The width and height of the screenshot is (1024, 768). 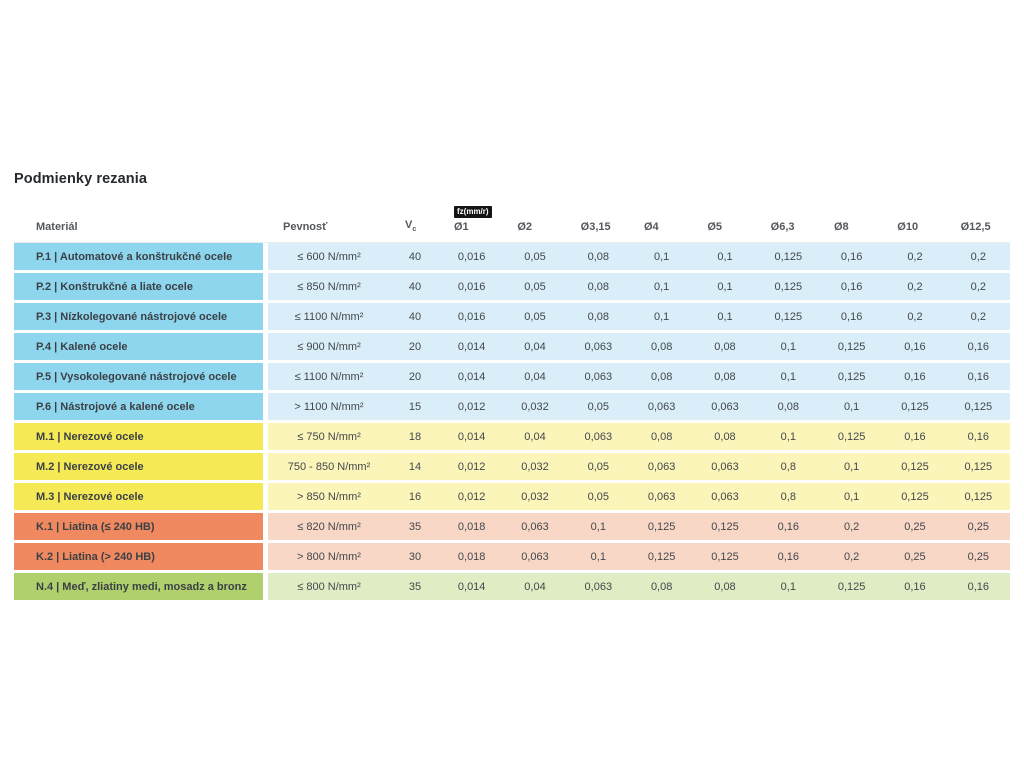 I want to click on material-cell: P.1 | Automatové a konštrukčné ocele, so click(x=141, y=258).